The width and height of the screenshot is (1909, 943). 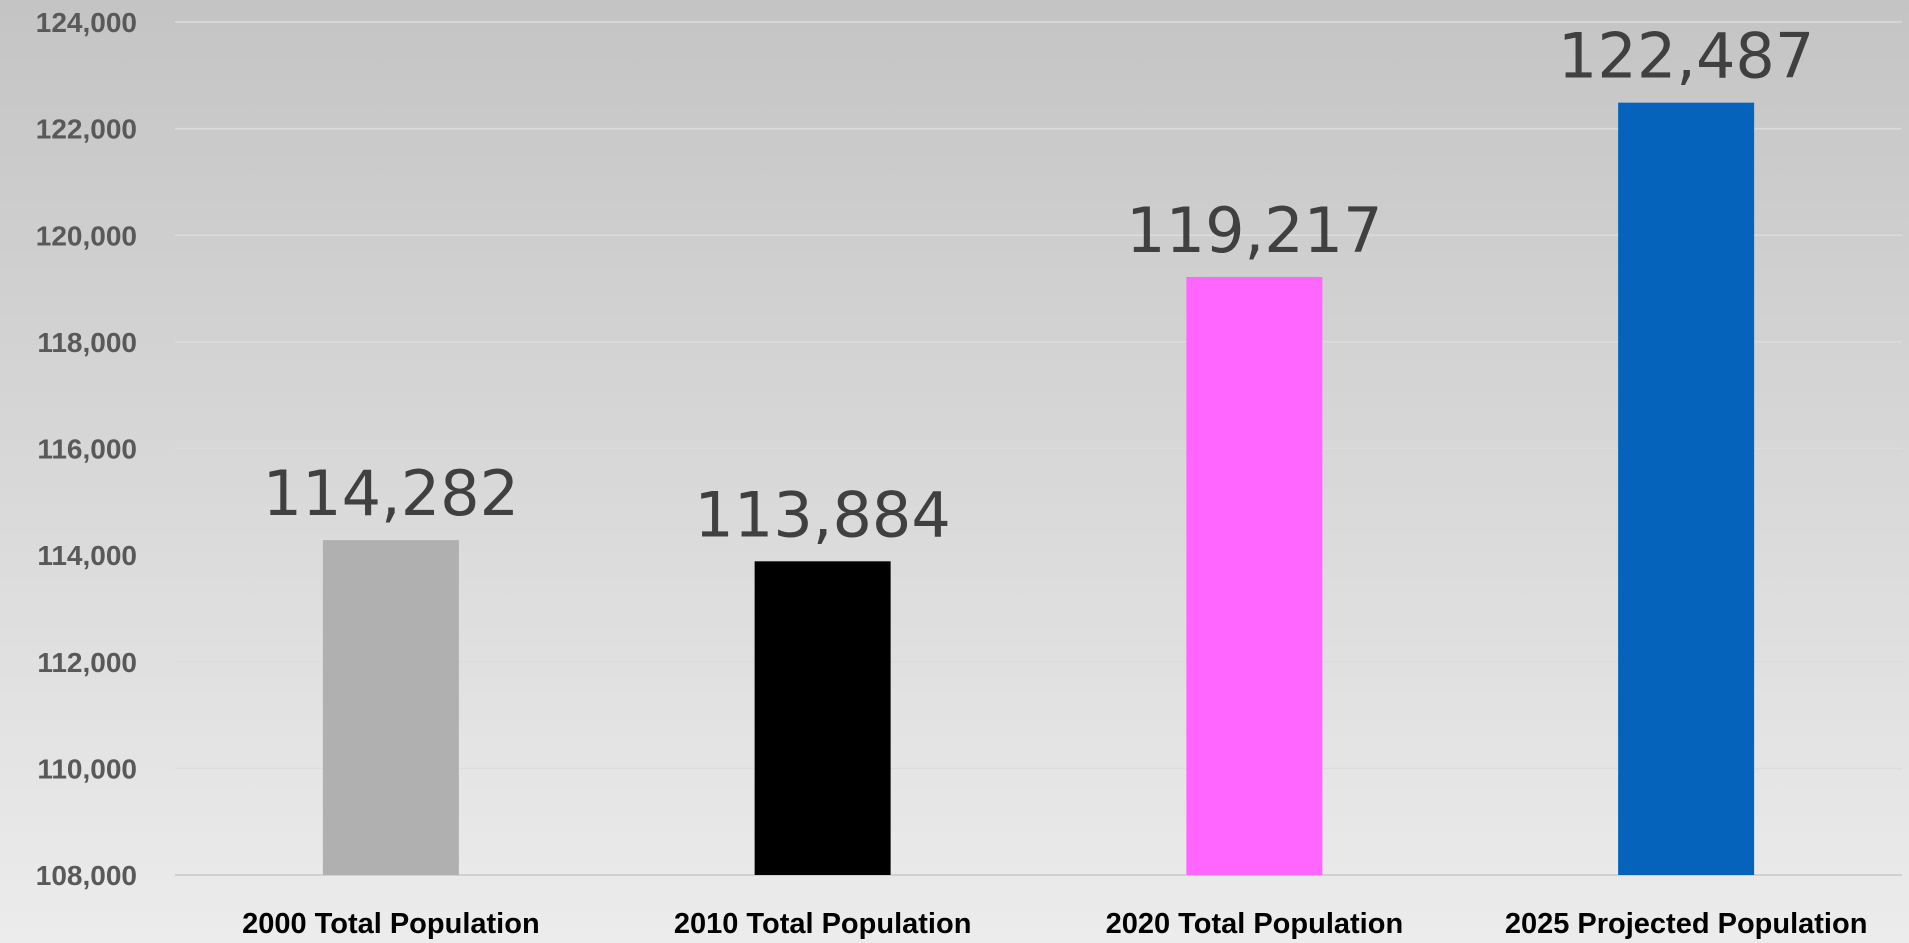 What do you see at coordinates (1254, 230) in the screenshot?
I see `data-label: 119,217` at bounding box center [1254, 230].